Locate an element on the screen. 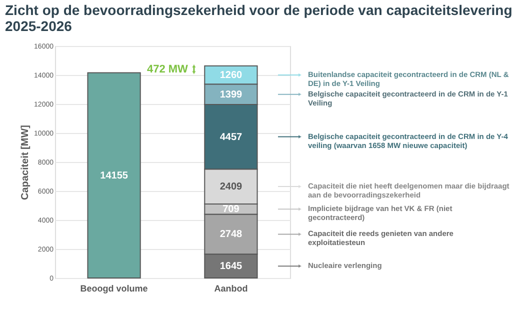  chart-title: Zicht op de bevoorradingszekerheid voor de periode van capaciteitslevering 2025-2026 is located at coordinates (258, 18).